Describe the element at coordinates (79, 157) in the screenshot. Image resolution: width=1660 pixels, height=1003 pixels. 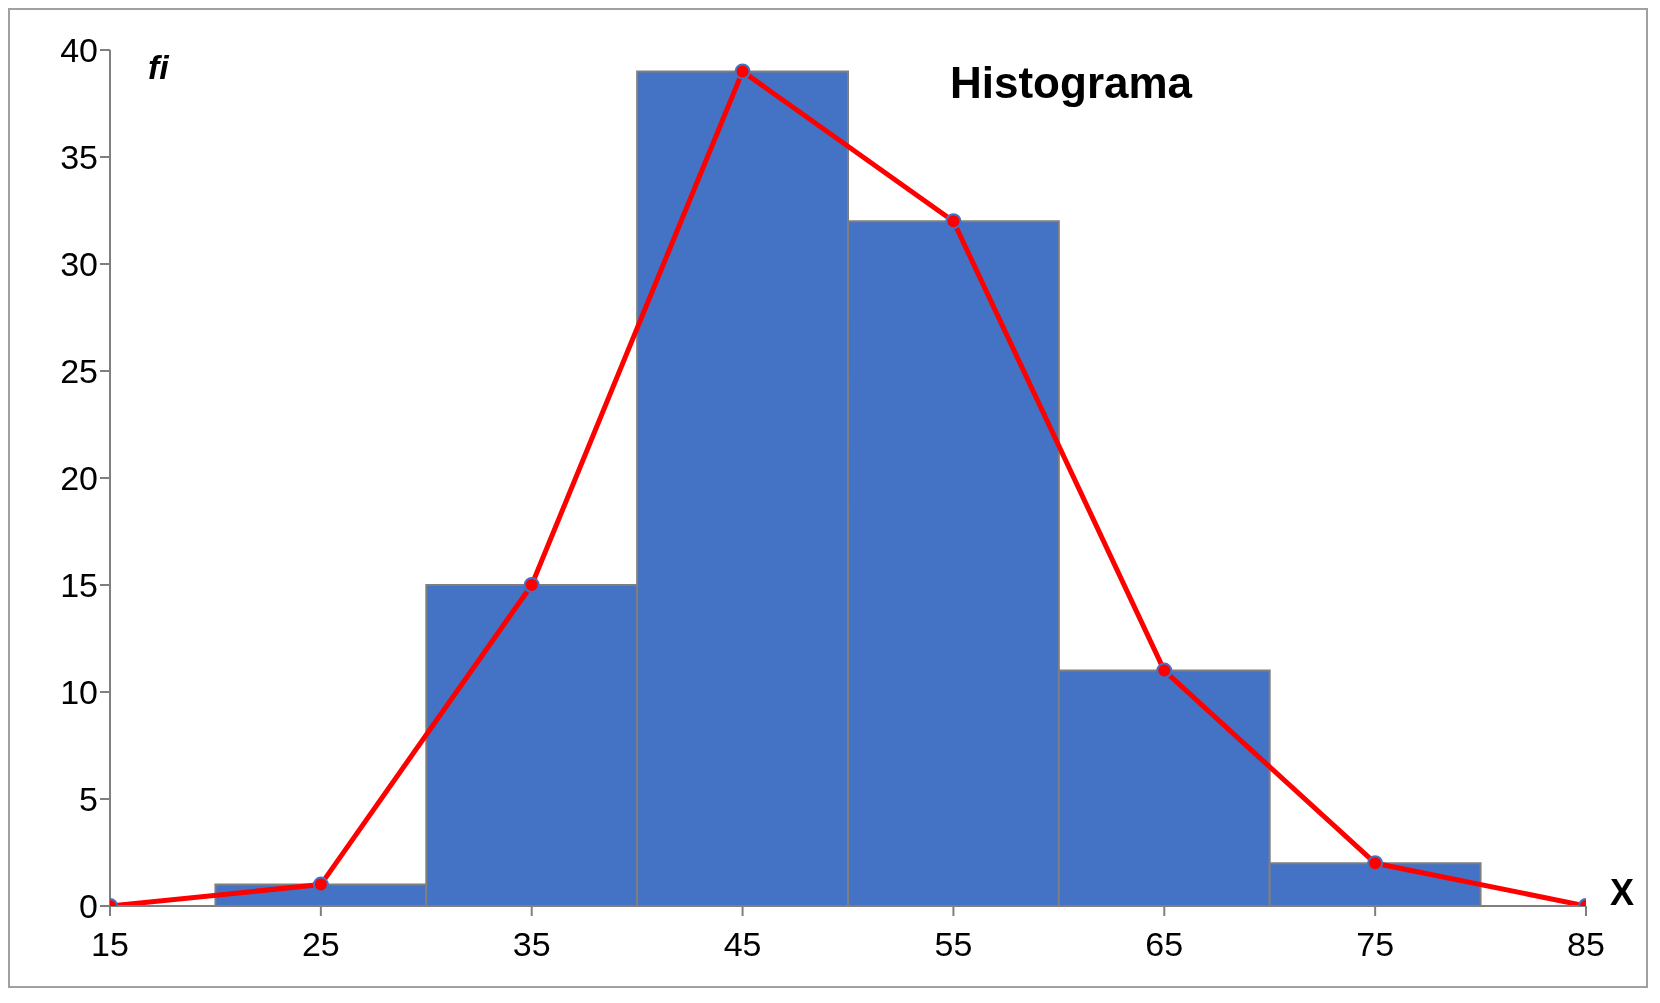
I see `y-tick-label: 35` at that location.